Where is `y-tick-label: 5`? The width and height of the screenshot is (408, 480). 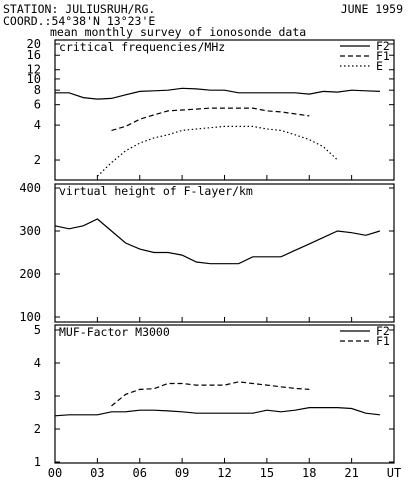 y-tick-label: 5 is located at coordinates (37, 330).